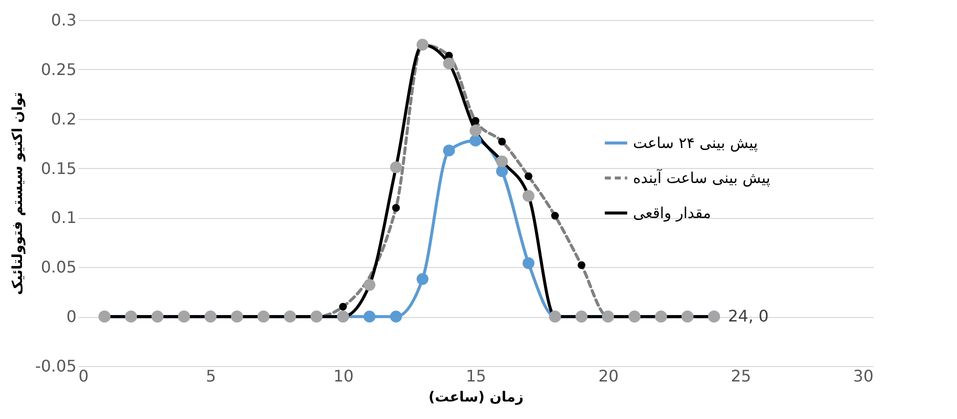  What do you see at coordinates (63, 20) in the screenshot?
I see `y-tick-label: 0.3` at bounding box center [63, 20].